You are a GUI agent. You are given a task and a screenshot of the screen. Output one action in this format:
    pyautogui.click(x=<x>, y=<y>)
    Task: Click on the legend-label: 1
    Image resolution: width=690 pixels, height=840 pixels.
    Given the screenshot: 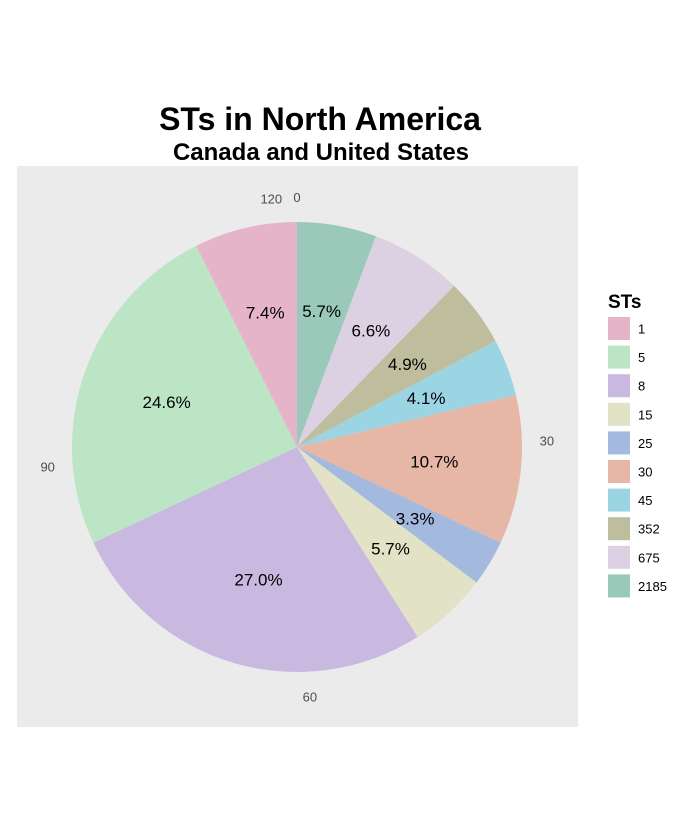 What is the action you would take?
    pyautogui.click(x=641, y=329)
    